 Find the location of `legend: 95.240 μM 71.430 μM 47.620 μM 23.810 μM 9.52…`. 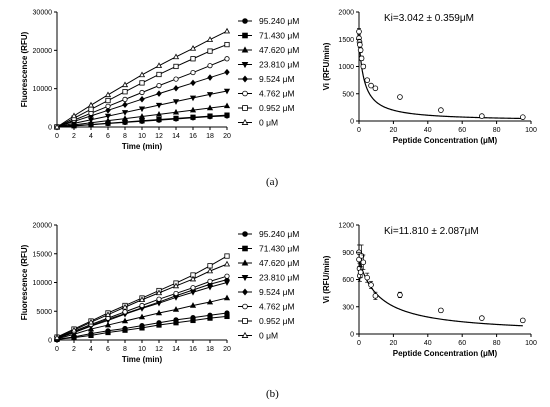

legend: 95.240 μM 71.430 μM 47.620 μM 23.810 μM 9.52… is located at coordinates (268, 72).